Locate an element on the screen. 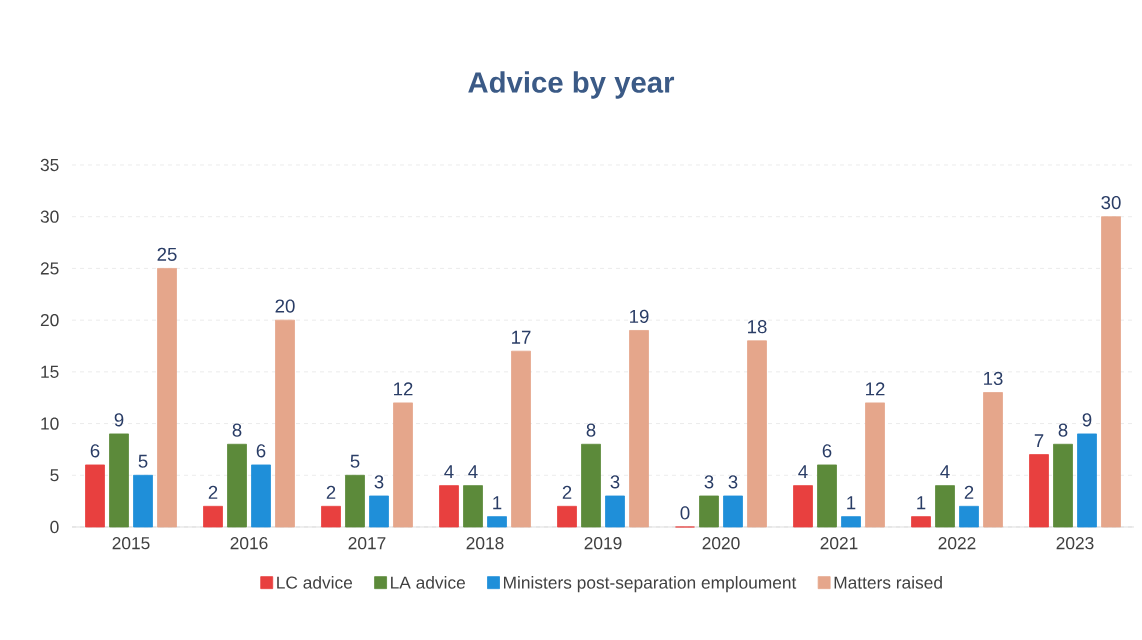  y-tick-label: 10 is located at coordinates (50, 423).